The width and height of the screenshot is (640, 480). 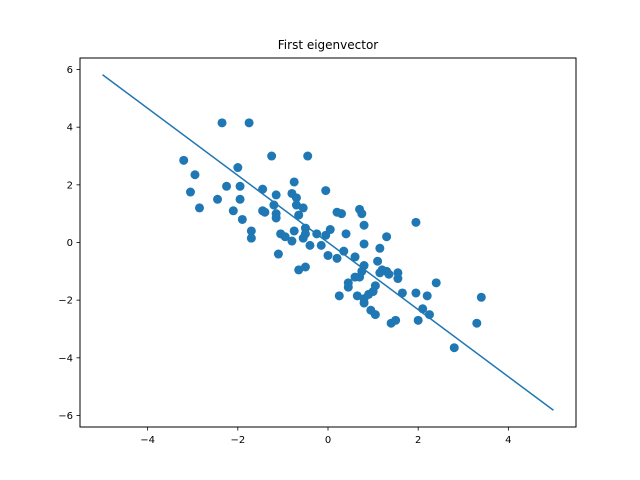 I want to click on y-tick-label: 0, so click(x=70, y=243).